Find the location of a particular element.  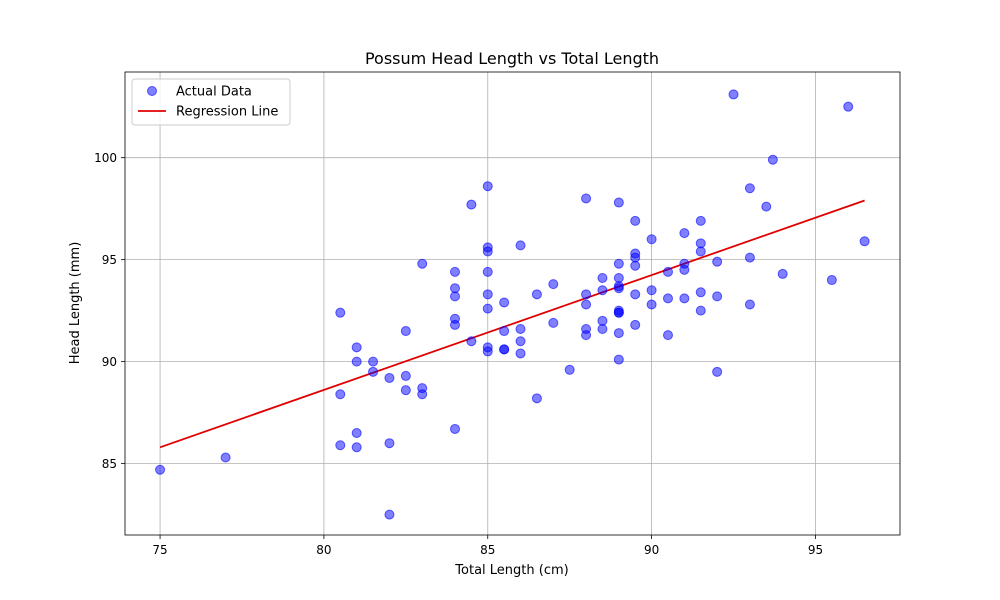

legend-label-regression-line: Regression Line is located at coordinates (227, 112).